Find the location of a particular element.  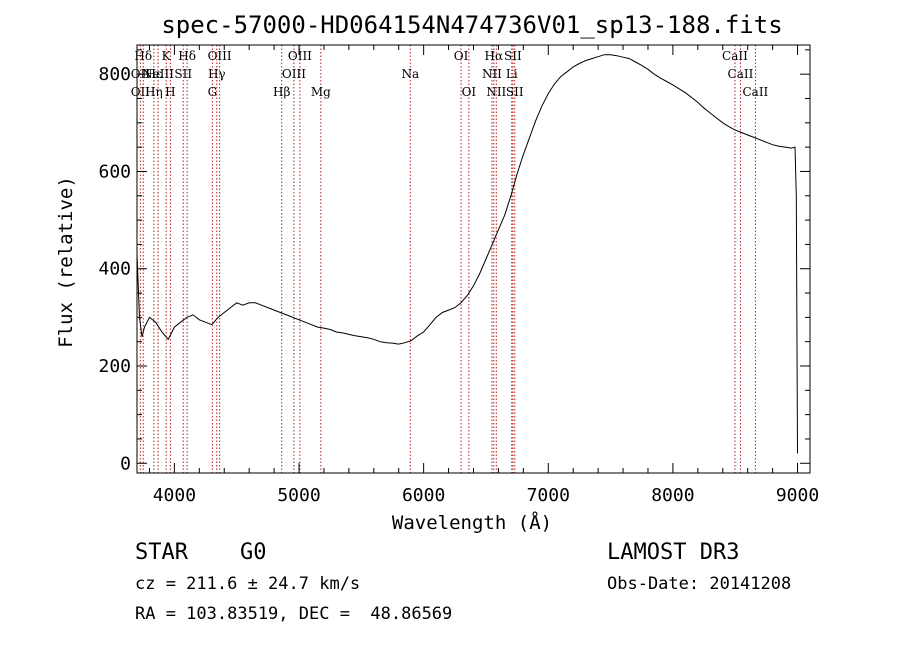

y-tick-label: 800 is located at coordinates (114, 74).